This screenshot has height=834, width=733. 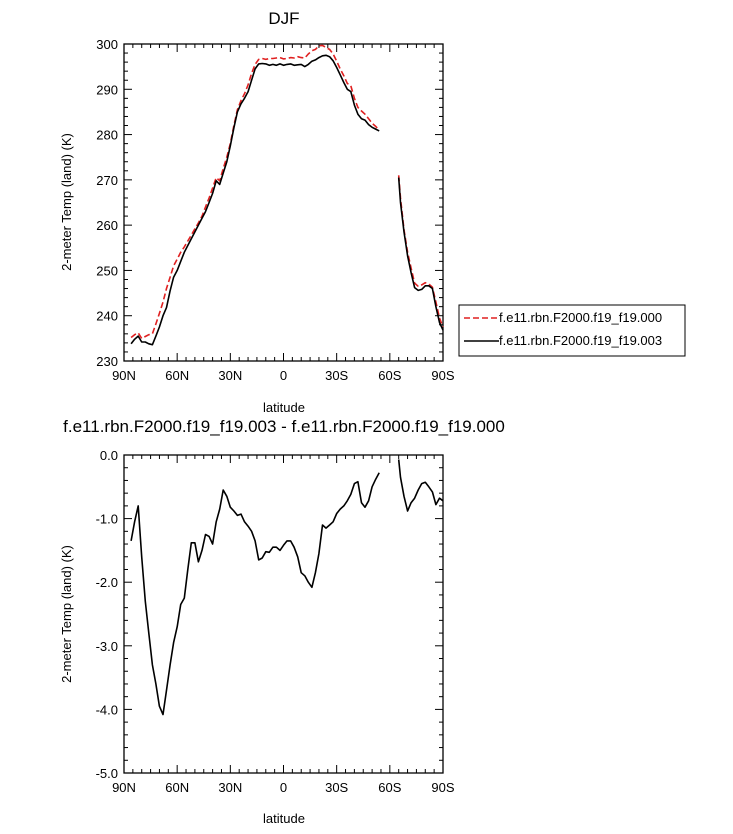 I want to click on y-tick-label: 250, so click(x=107, y=270).